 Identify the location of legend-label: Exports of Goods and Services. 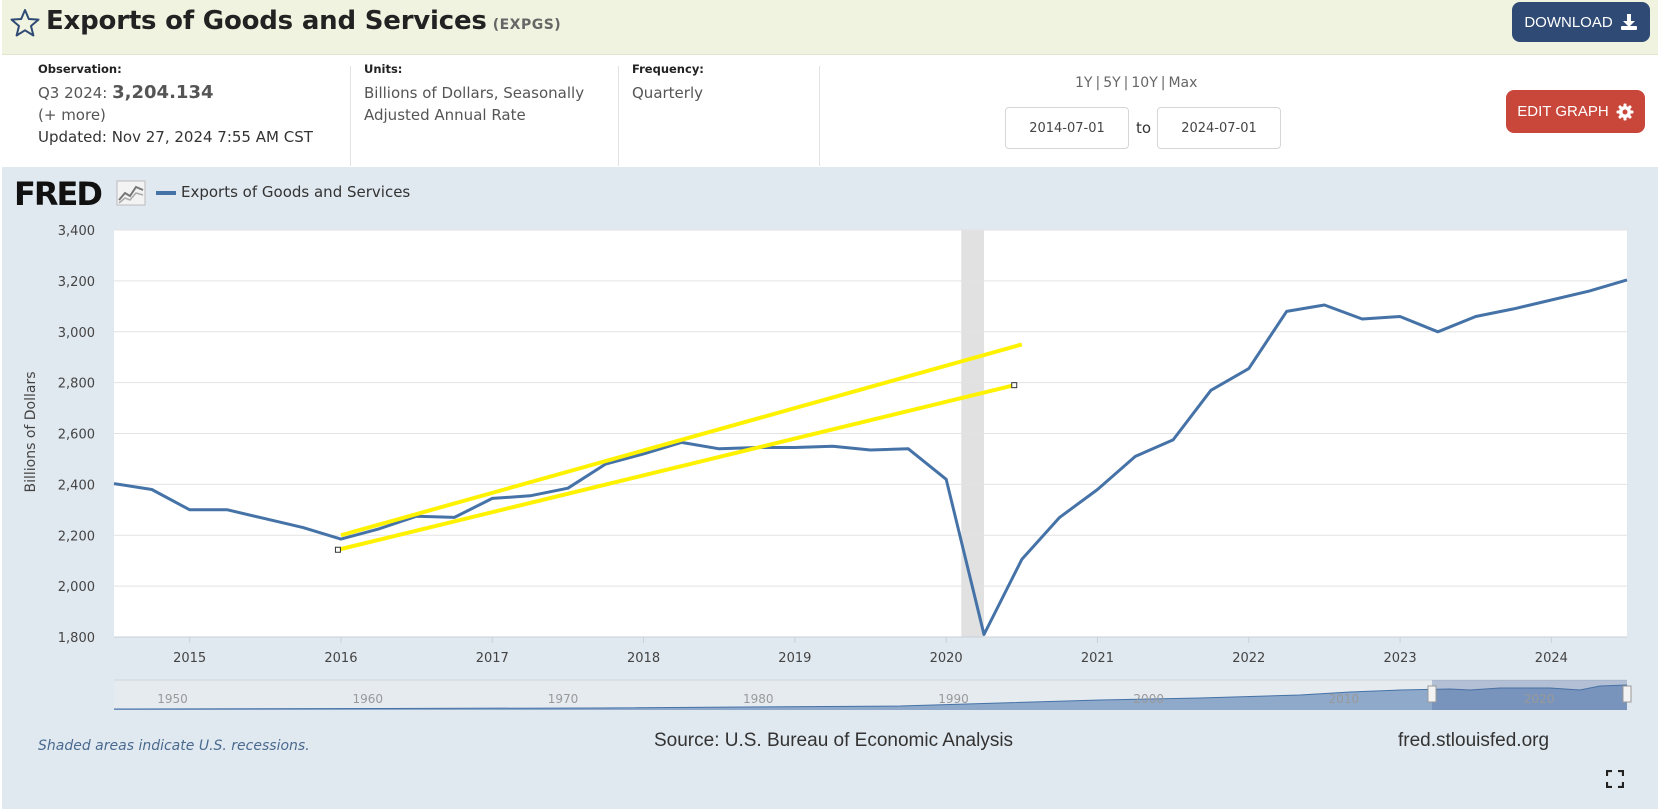
(296, 192).